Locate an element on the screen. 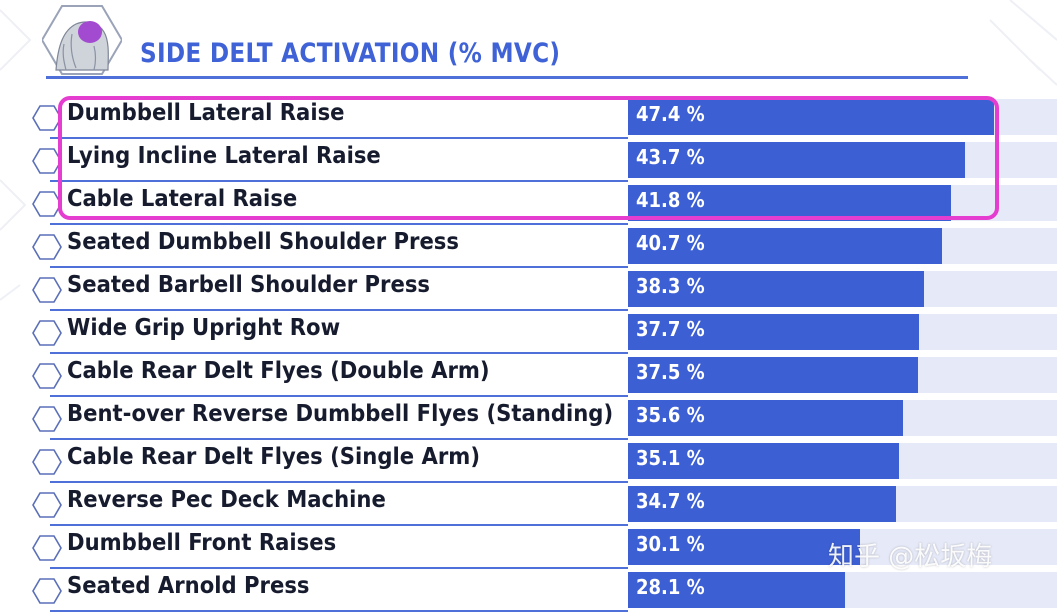  bar-value-label: 37.7 % is located at coordinates (670, 329).